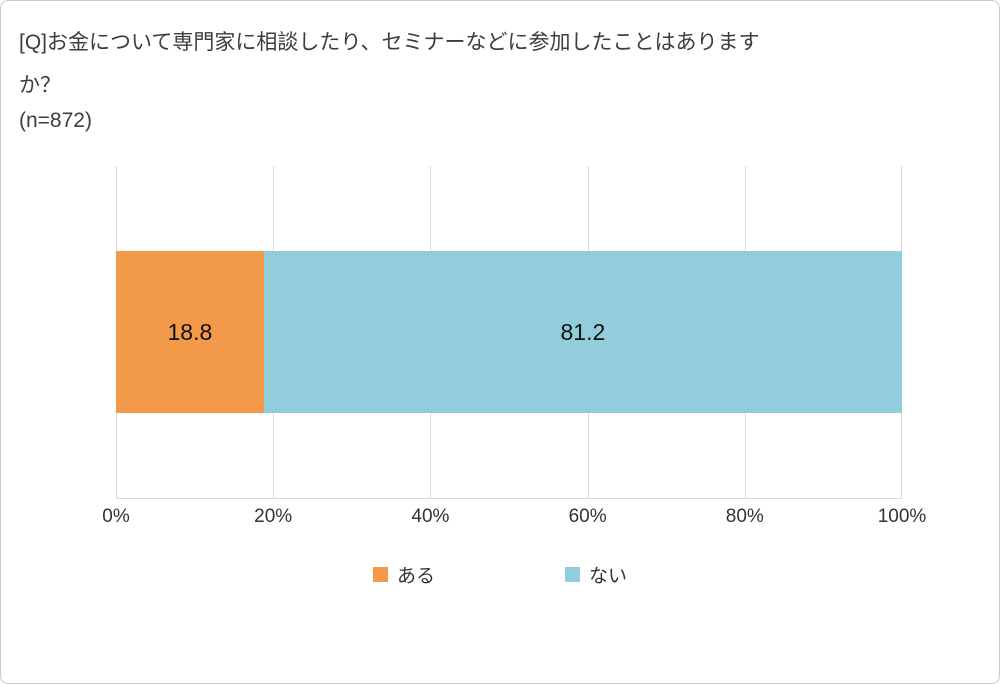 This screenshot has width=1000, height=684. I want to click on legend: ある ない, so click(500, 574).